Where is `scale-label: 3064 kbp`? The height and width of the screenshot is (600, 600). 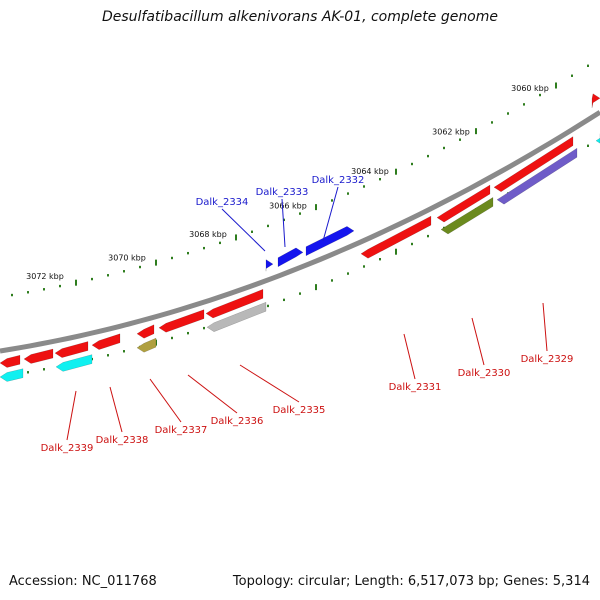
scale-label: 3064 kbp is located at coordinates (370, 171).